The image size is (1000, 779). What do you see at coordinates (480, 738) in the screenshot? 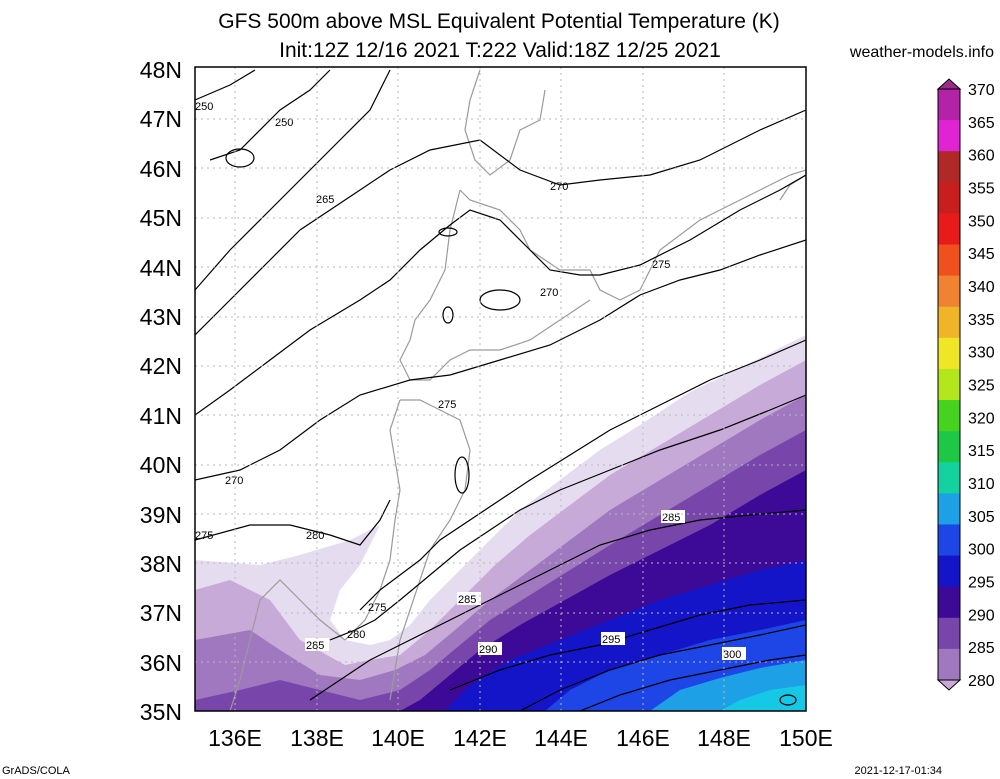
I see `lon-label: 142E` at bounding box center [480, 738].